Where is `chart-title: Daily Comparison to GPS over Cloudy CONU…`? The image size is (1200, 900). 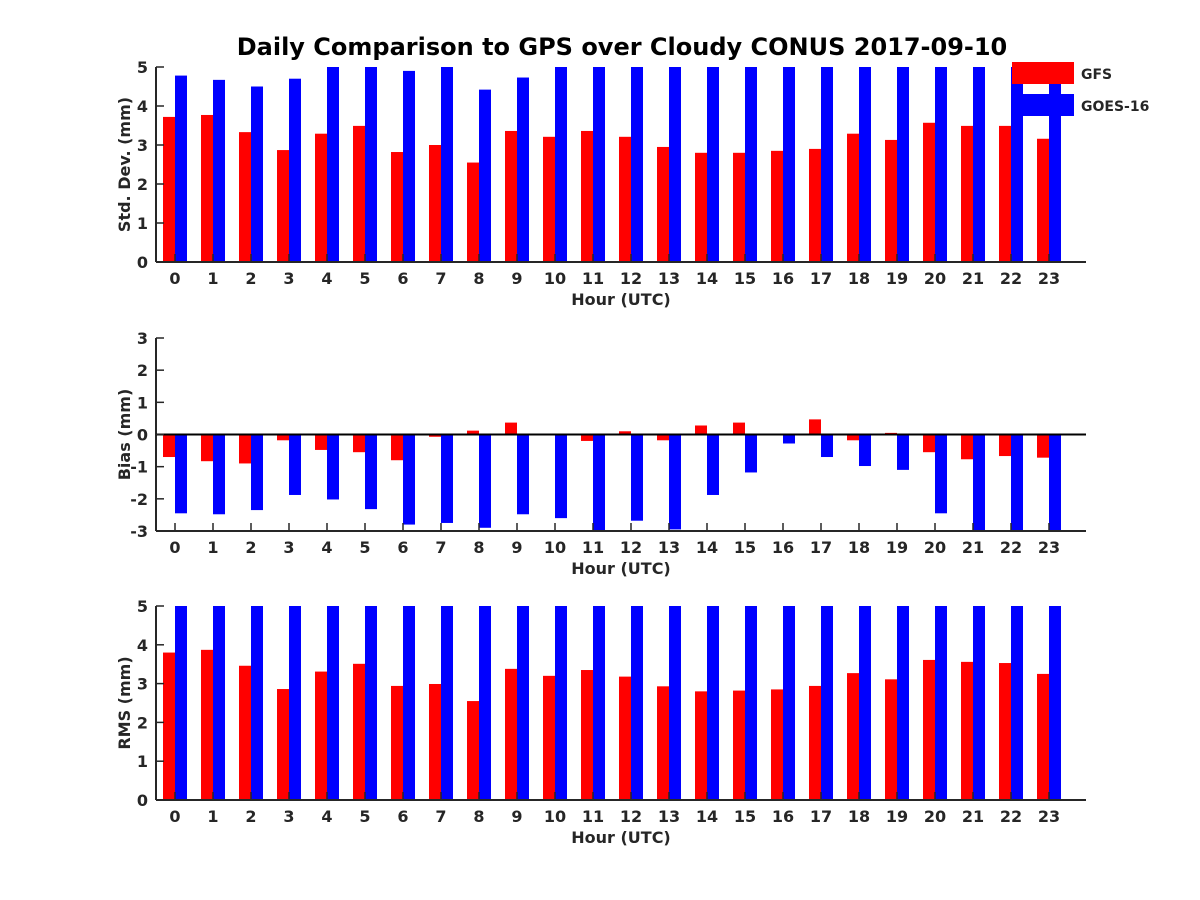
chart-title: Daily Comparison to GPS over Cloudy CONU… is located at coordinates (622, 47).